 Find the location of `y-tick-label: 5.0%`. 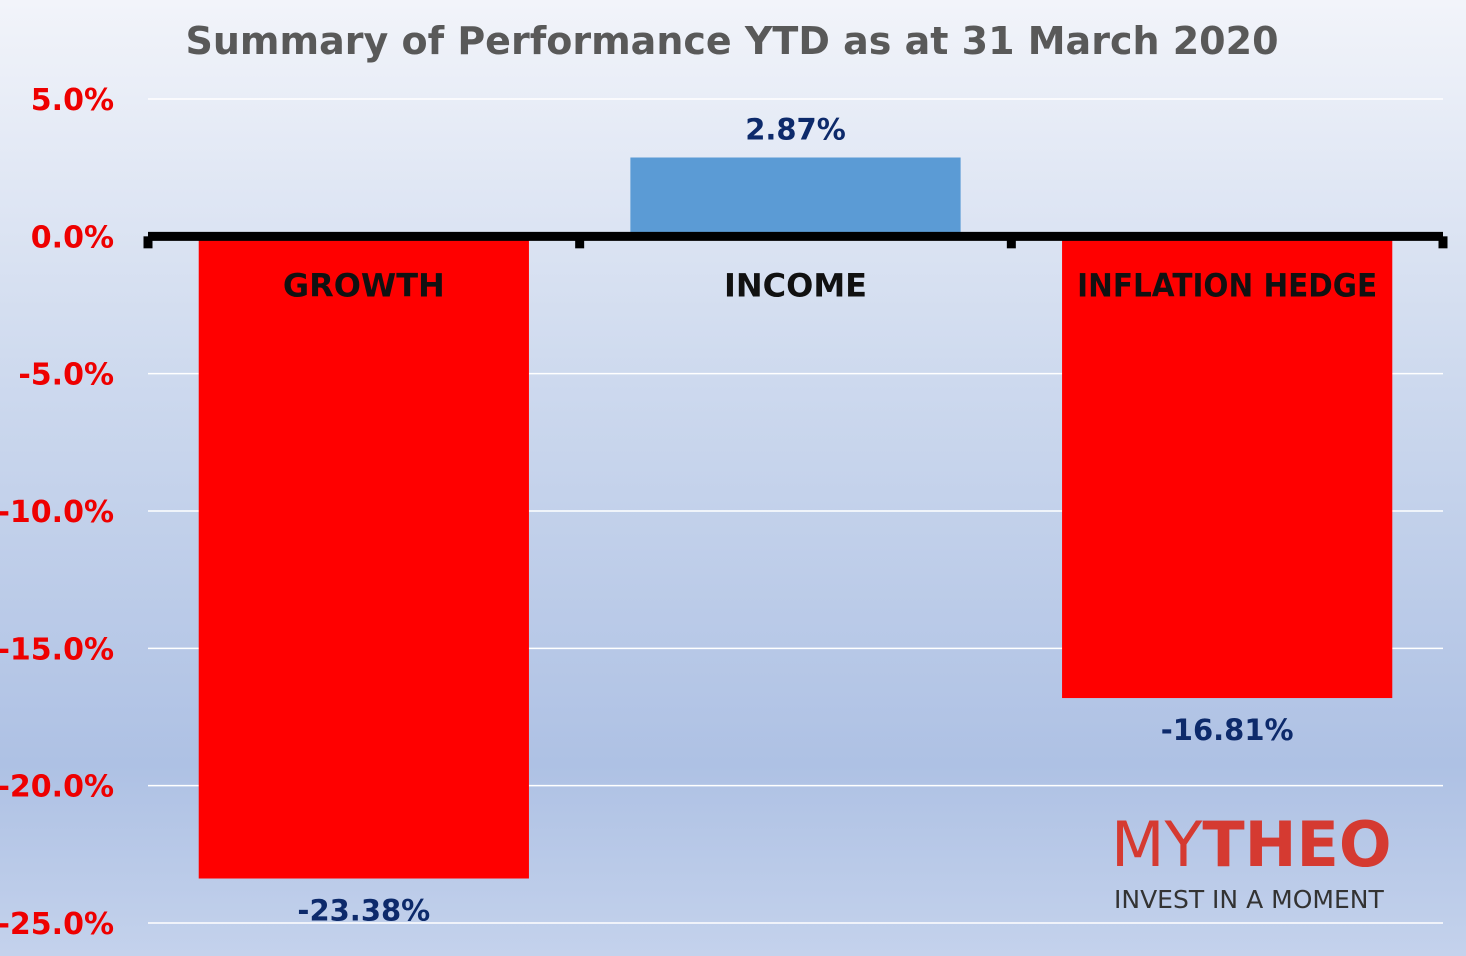

y-tick-label: 5.0% is located at coordinates (72, 100).